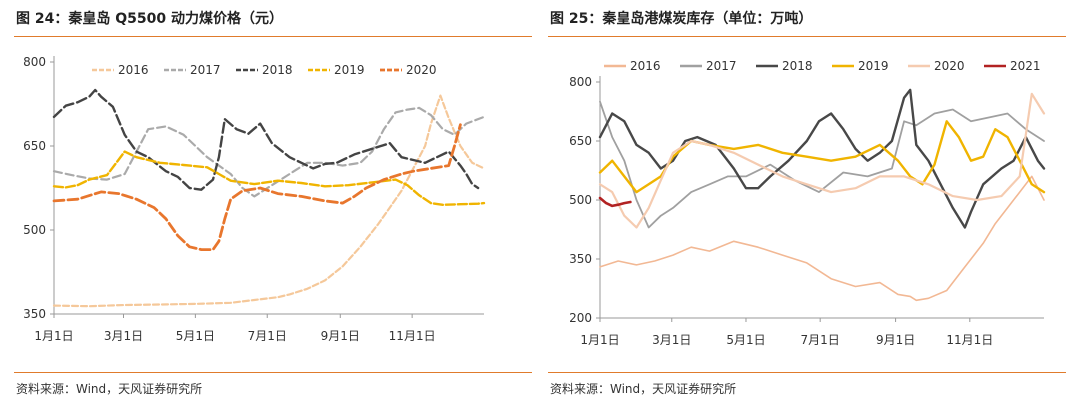 Image resolution: width=1080 pixels, height=406 pixels. What do you see at coordinates (681, 19) in the screenshot?
I see `chart-title: 图 25：秦皇岛港煤炭库存（单位：万吨）` at bounding box center [681, 19].